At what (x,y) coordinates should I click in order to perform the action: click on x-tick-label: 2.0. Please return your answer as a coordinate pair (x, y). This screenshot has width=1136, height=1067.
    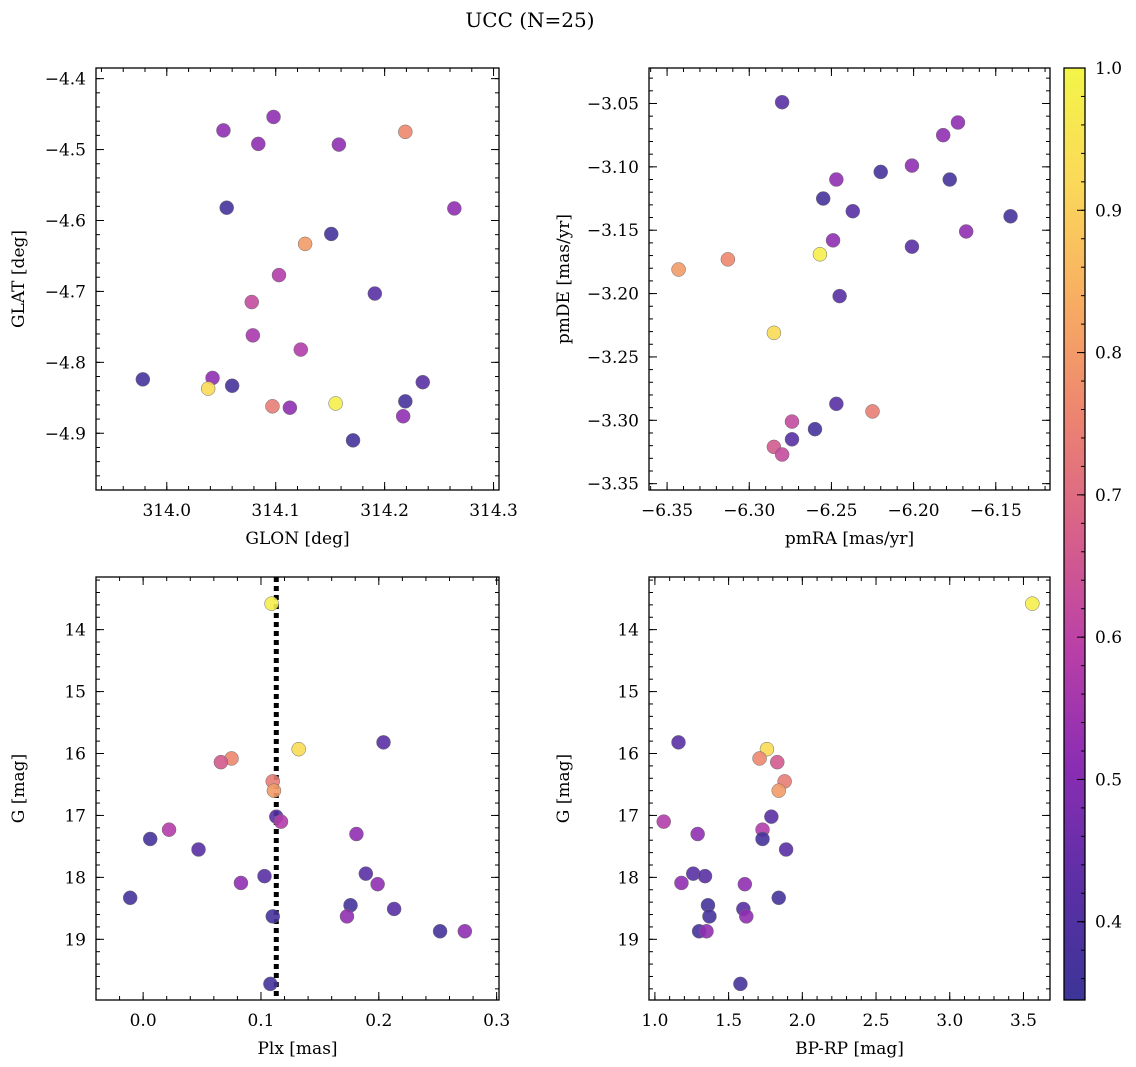
    Looking at the image, I should click on (802, 1021).